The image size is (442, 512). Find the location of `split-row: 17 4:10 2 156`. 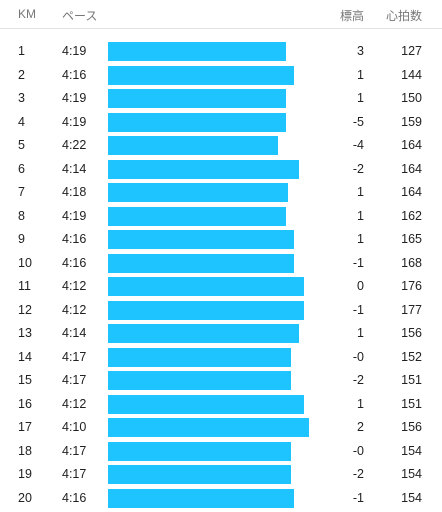

split-row: 17 4:10 2 156 is located at coordinates (221, 428).